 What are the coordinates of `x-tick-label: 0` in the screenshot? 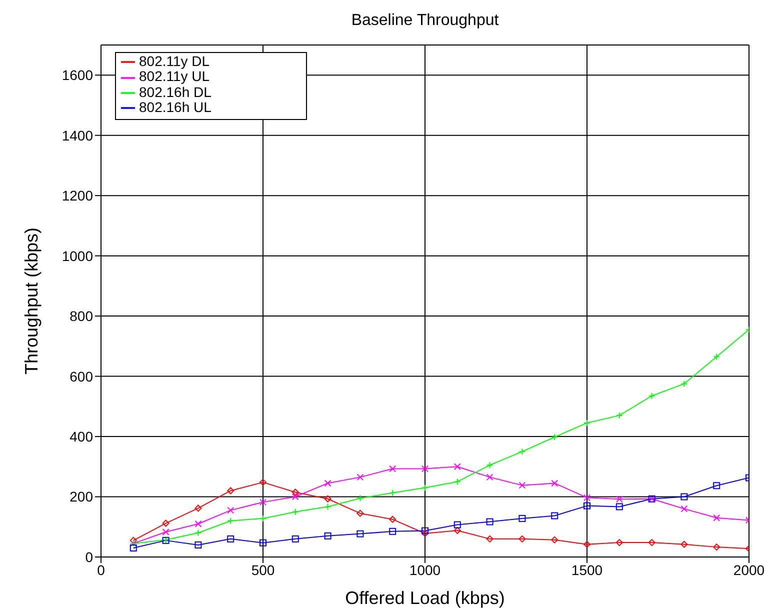 It's located at (101, 570).